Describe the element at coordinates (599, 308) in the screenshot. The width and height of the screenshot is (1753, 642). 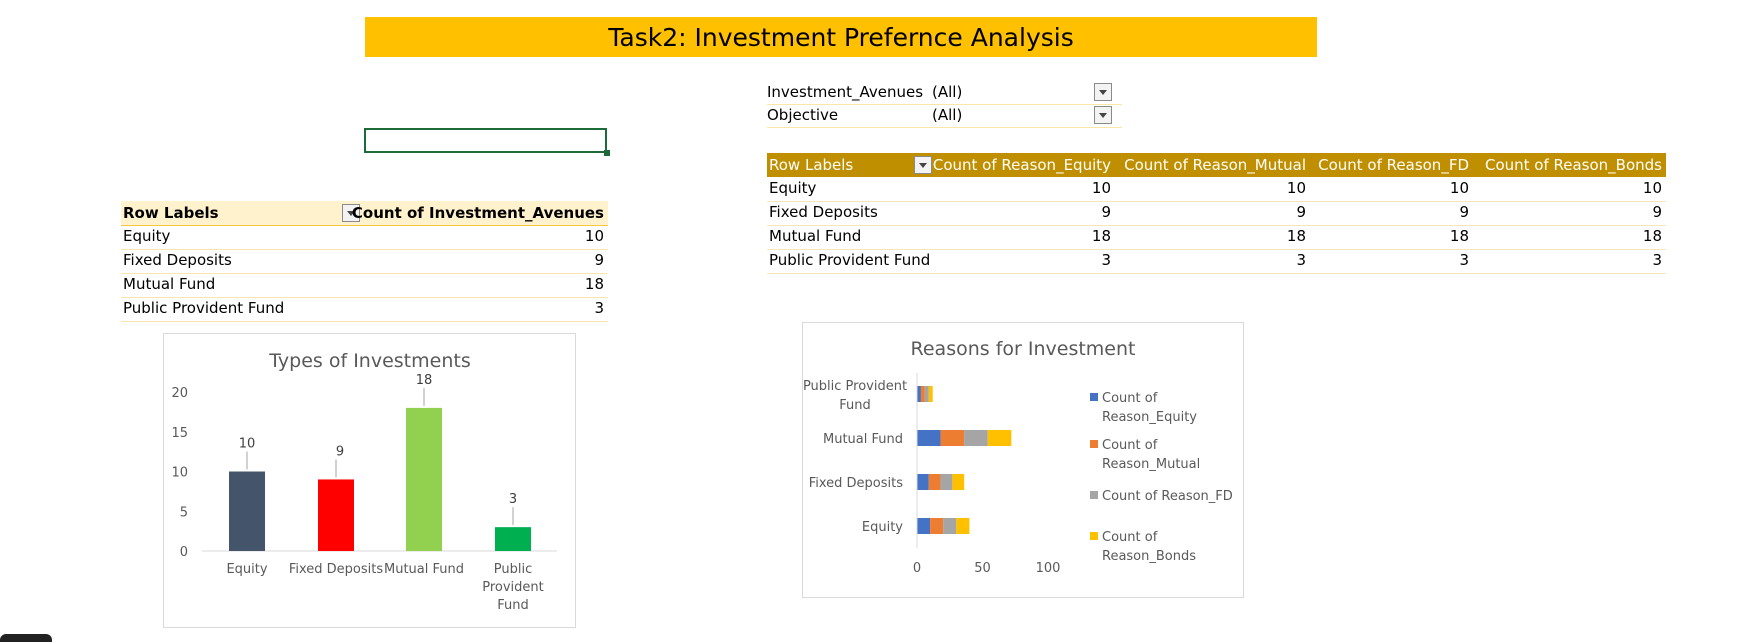
I see `row-value: 3` at that location.